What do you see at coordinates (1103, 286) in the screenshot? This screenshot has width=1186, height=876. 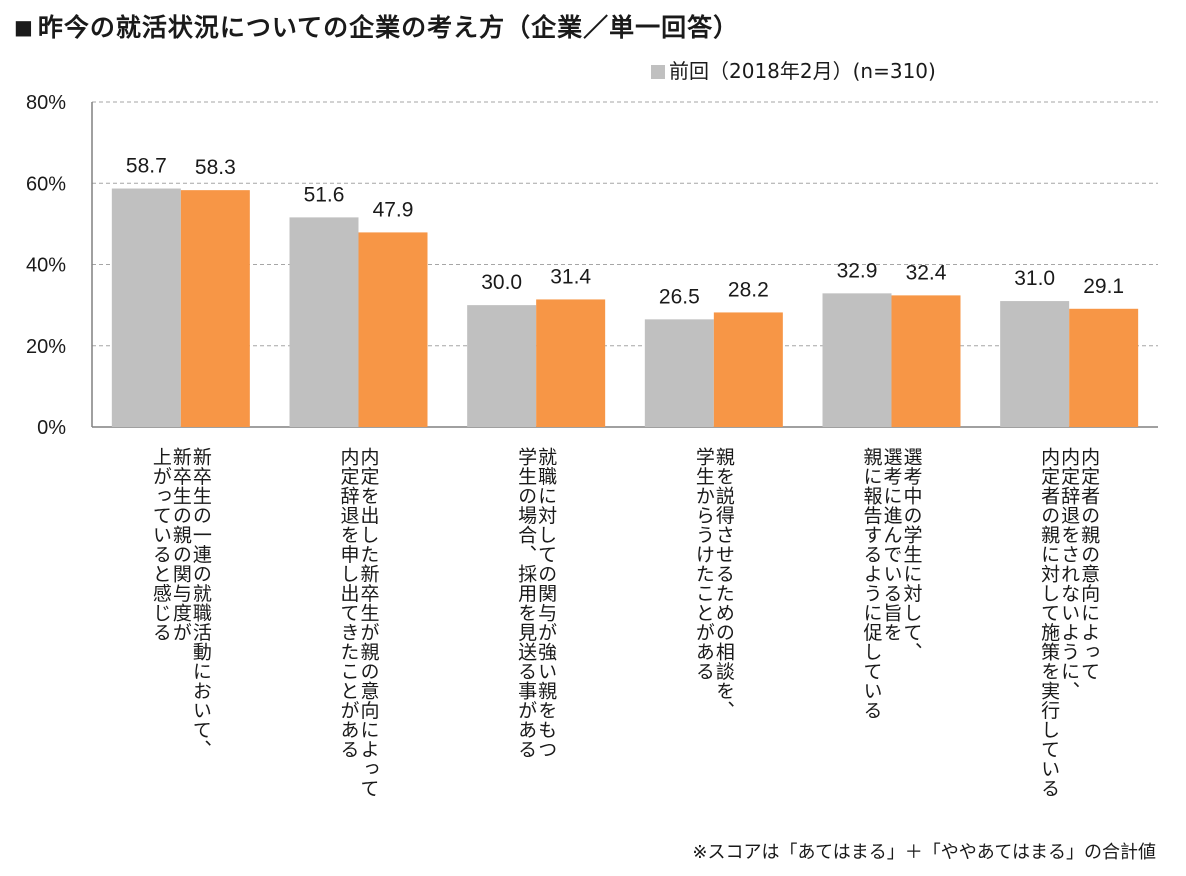 I see `data-label: 29.1` at bounding box center [1103, 286].